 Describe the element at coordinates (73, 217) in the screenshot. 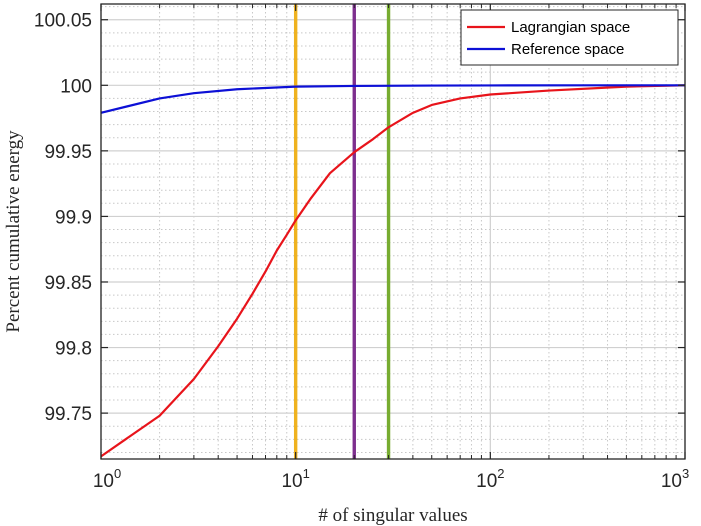

I see `y-tick-label: 99.9` at that location.